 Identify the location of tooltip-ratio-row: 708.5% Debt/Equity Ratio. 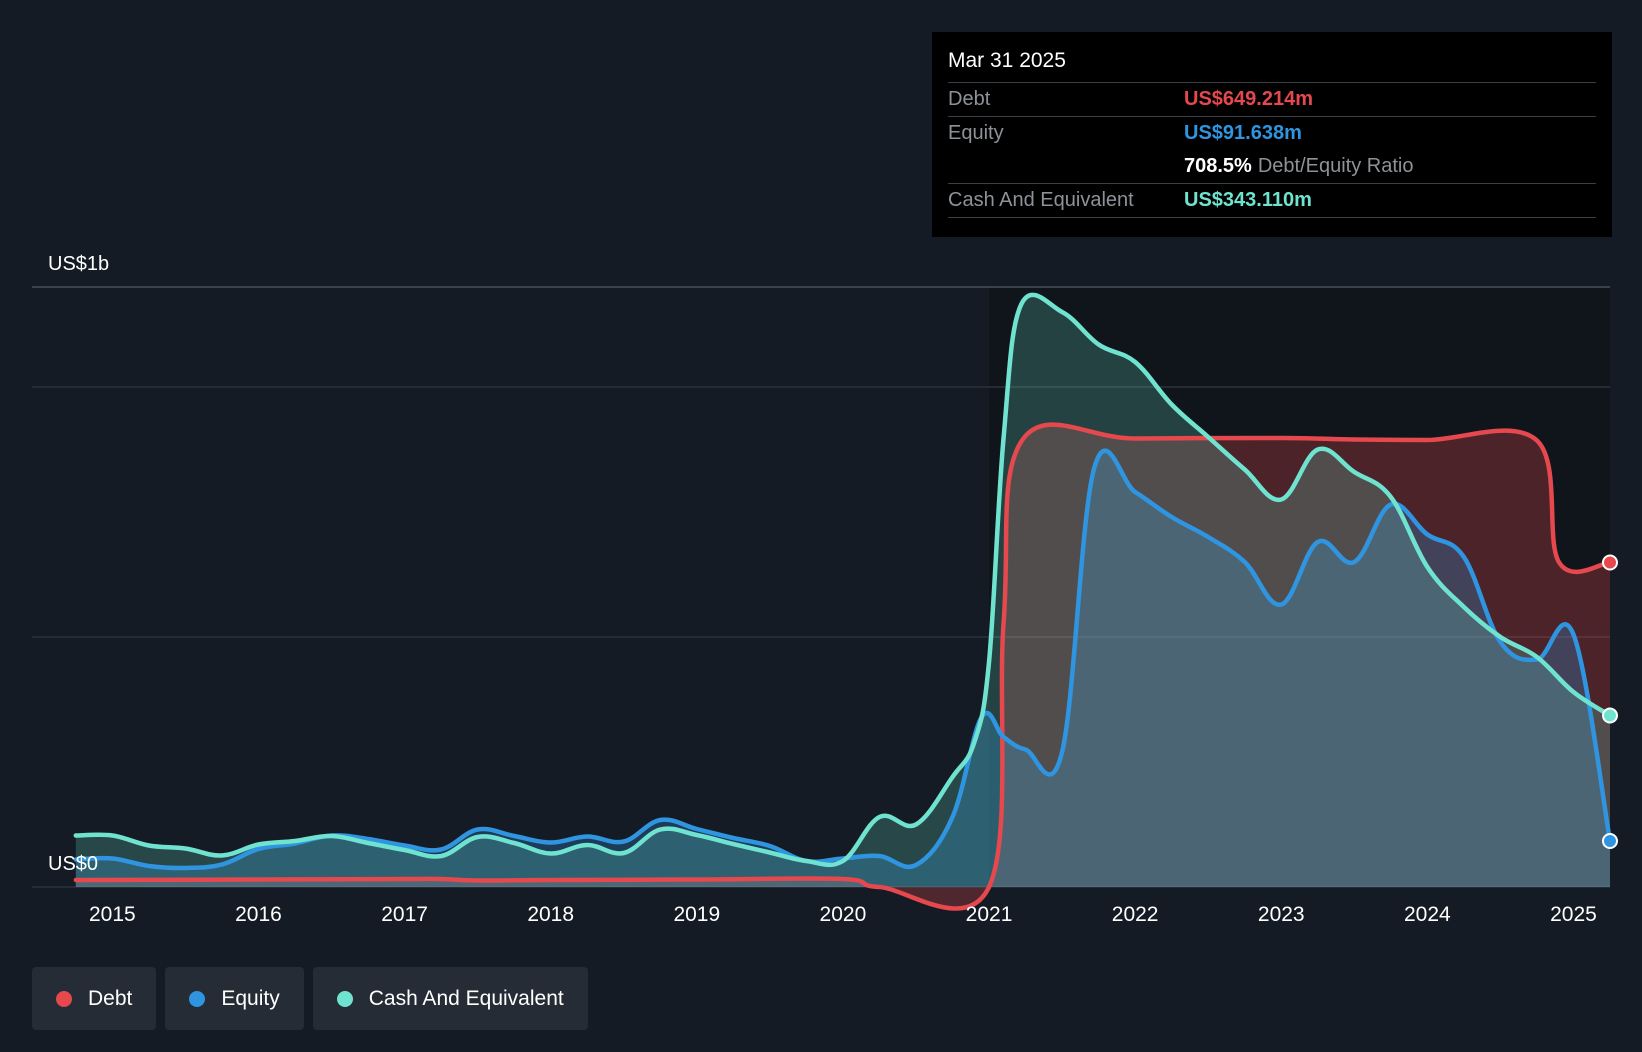
(1272, 167).